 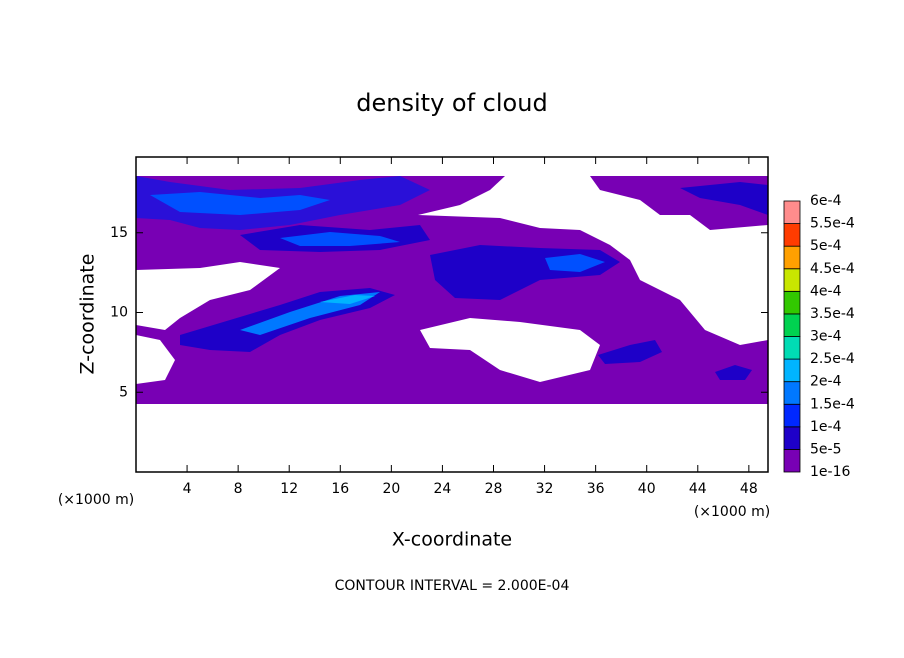 I want to click on x-tick-label: 24, so click(x=443, y=489).